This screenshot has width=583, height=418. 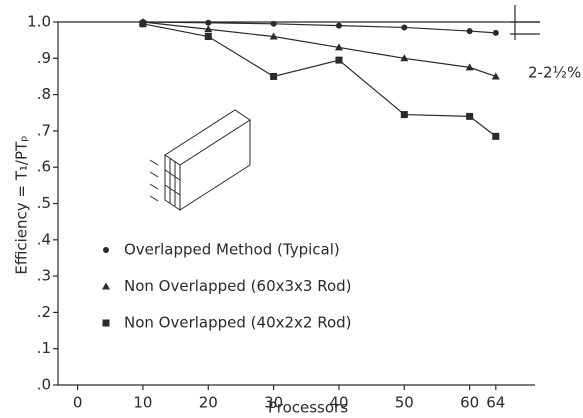 I want to click on y-tick-label: .3, so click(x=44, y=276).